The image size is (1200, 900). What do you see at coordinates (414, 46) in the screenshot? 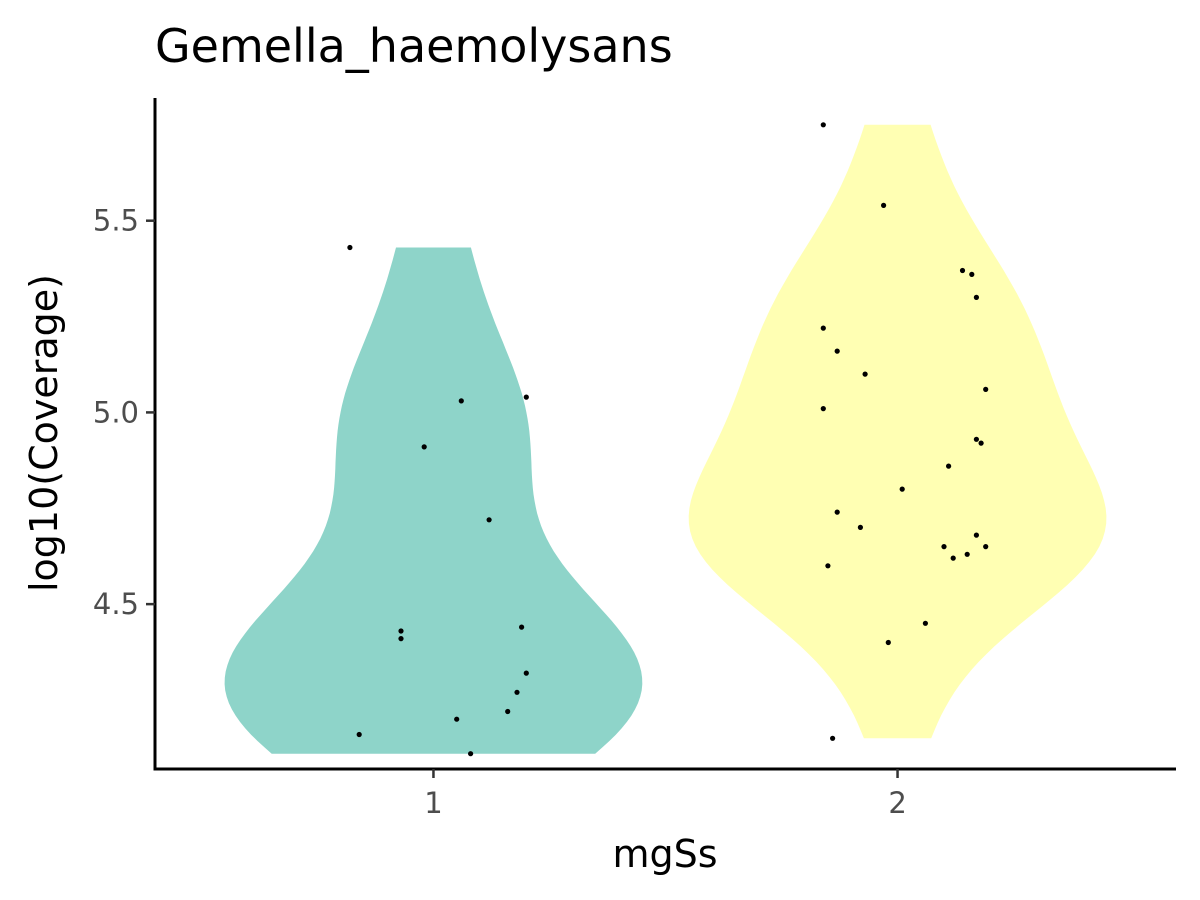
I see `chart-title: Gemella_haemolysans` at bounding box center [414, 46].